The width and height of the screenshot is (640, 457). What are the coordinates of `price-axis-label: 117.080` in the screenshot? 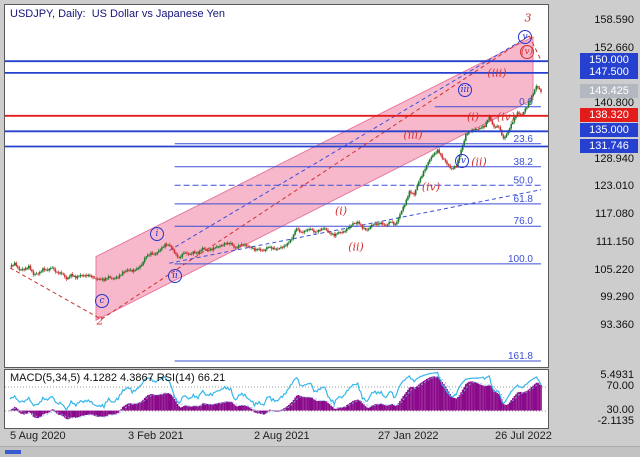 It's located at (614, 214).